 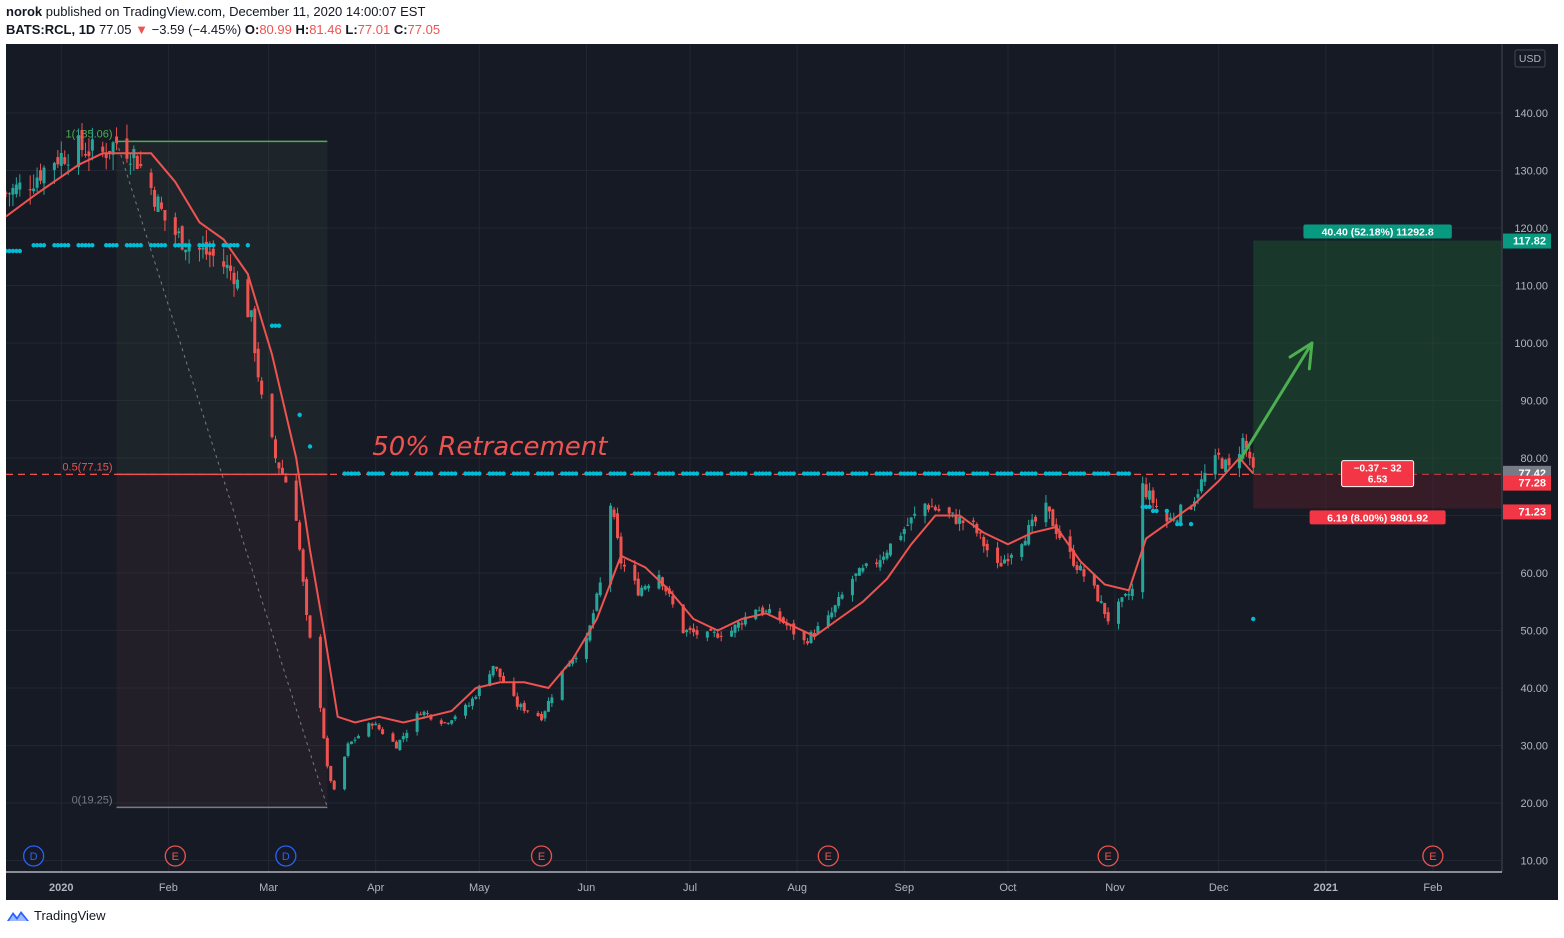 What do you see at coordinates (18, 915) in the screenshot?
I see `tradingview-logo-icon` at bounding box center [18, 915].